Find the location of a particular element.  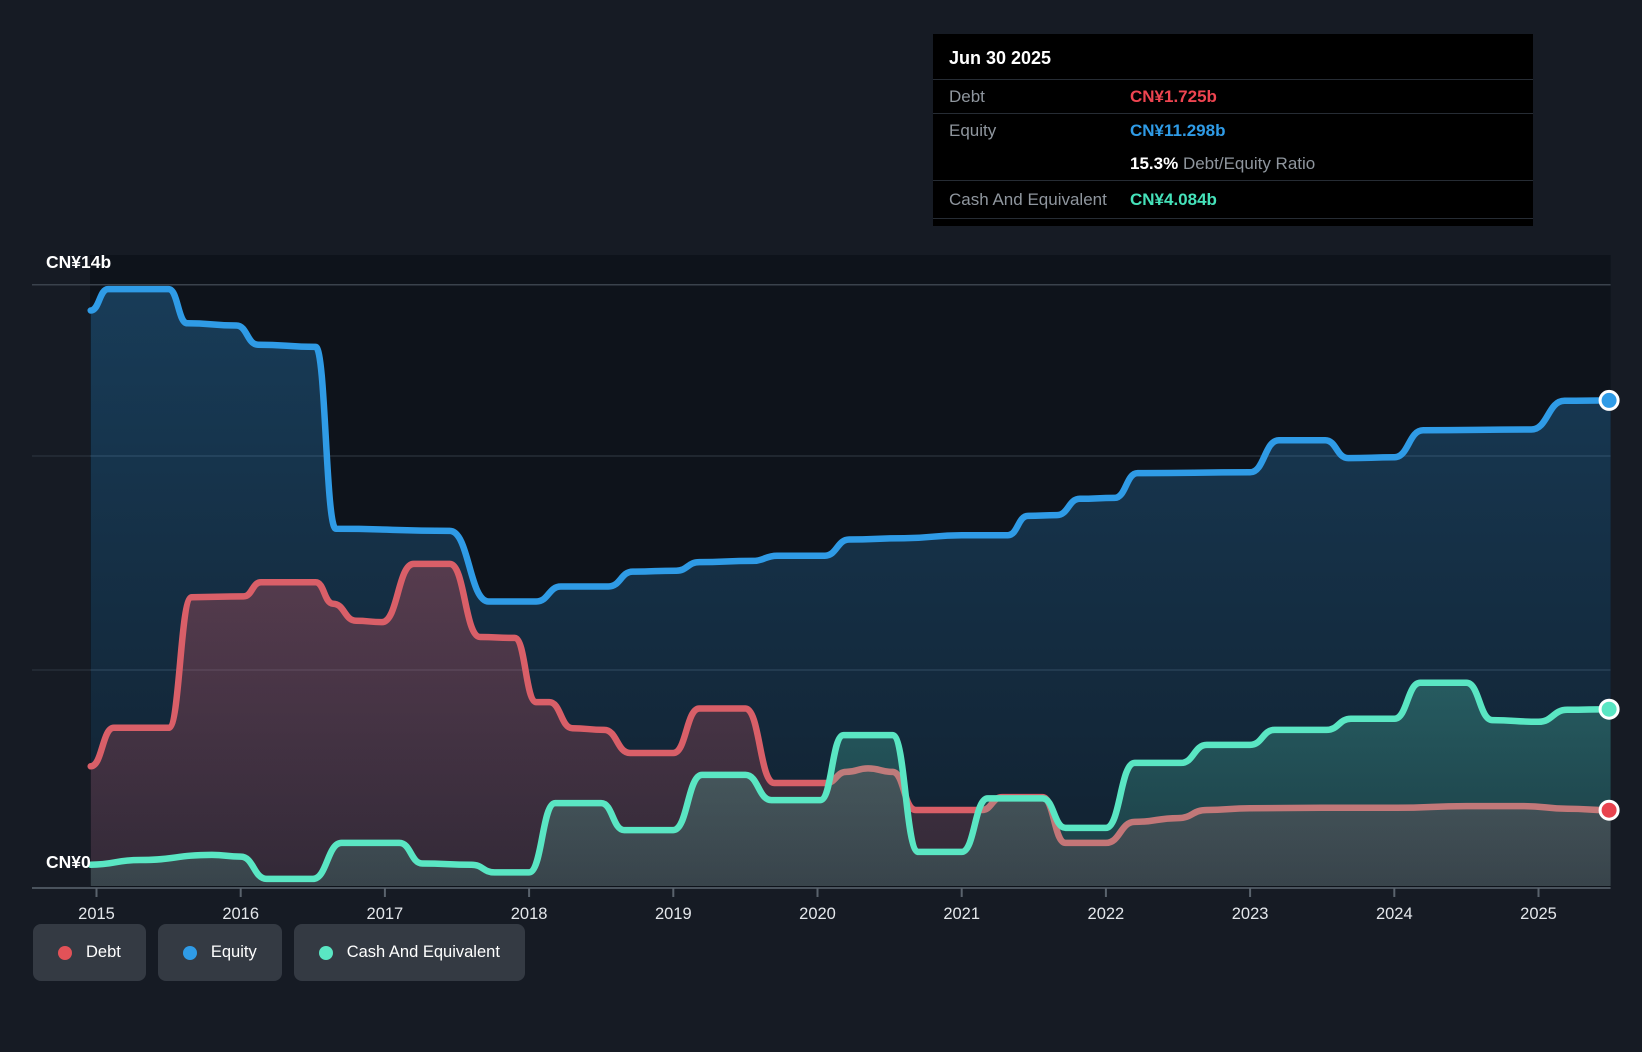

tooltip-cash-label: Cash And Equivalent is located at coordinates (1028, 199).